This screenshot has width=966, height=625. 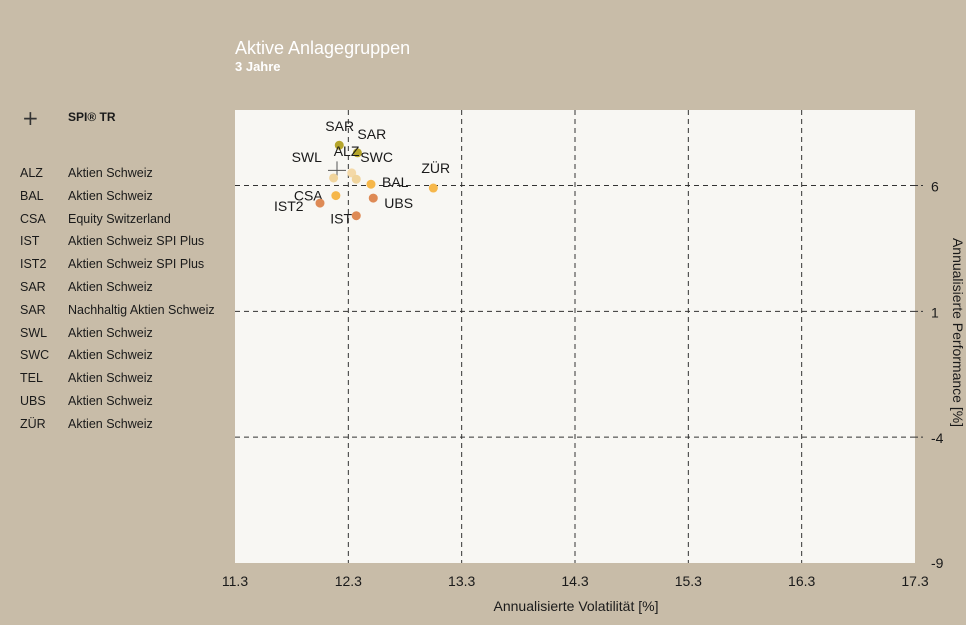 What do you see at coordinates (398, 203) in the screenshot?
I see `data-point-label: UBS` at bounding box center [398, 203].